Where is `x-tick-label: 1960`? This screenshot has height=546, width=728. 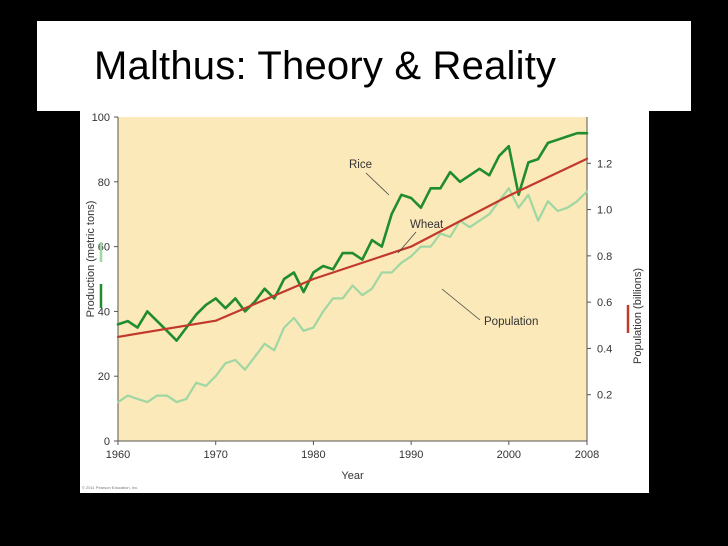 x-tick-label: 1960 is located at coordinates (118, 455).